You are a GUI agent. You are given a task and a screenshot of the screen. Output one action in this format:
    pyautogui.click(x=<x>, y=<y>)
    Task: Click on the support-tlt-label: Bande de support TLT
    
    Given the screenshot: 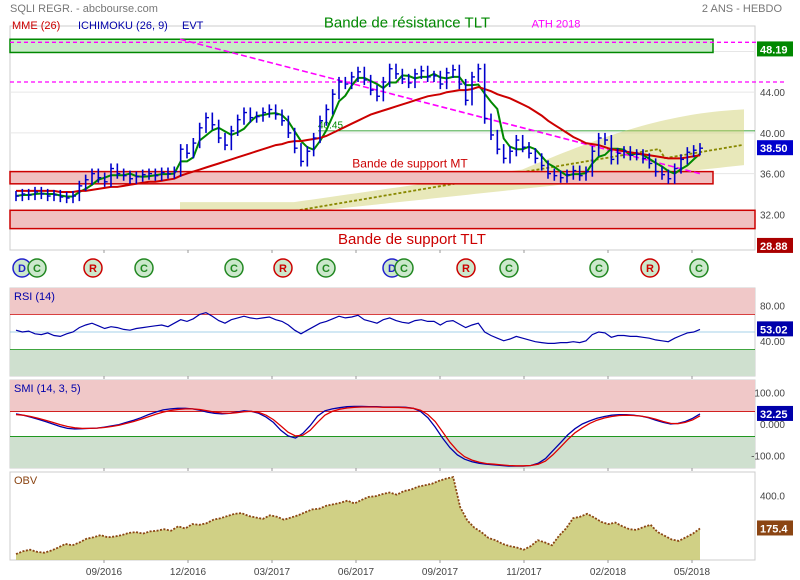 What is the action you would take?
    pyautogui.click(x=412, y=239)
    